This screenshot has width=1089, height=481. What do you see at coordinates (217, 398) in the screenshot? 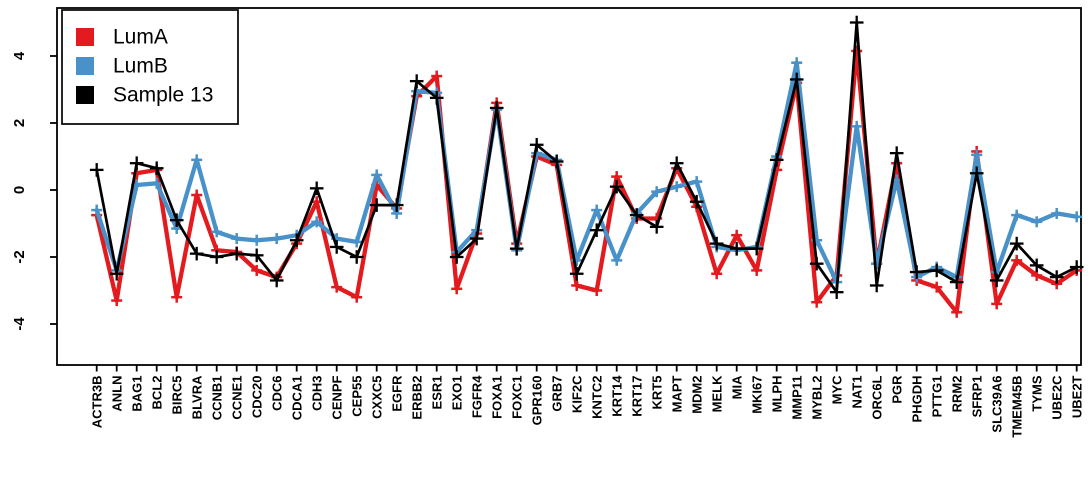
I see `x-axis-tick-label: CCNB1` at bounding box center [217, 398].